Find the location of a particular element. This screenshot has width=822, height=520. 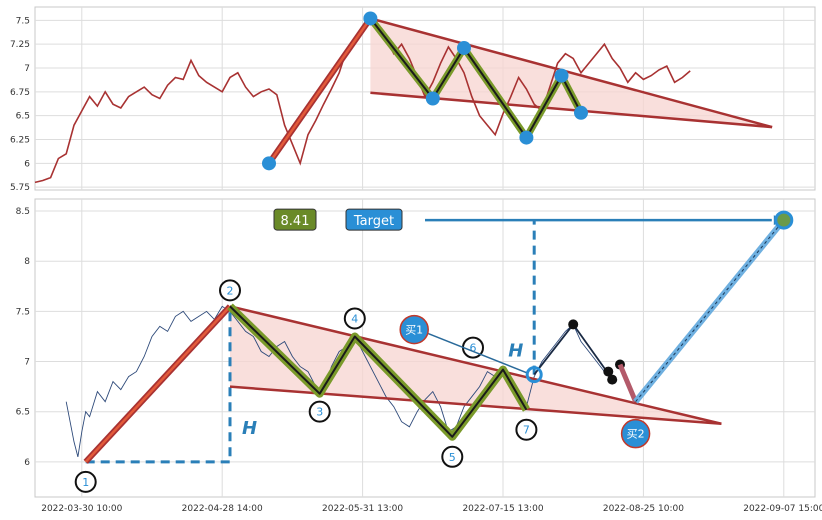

target-point-marker is located at coordinates (784, 220).